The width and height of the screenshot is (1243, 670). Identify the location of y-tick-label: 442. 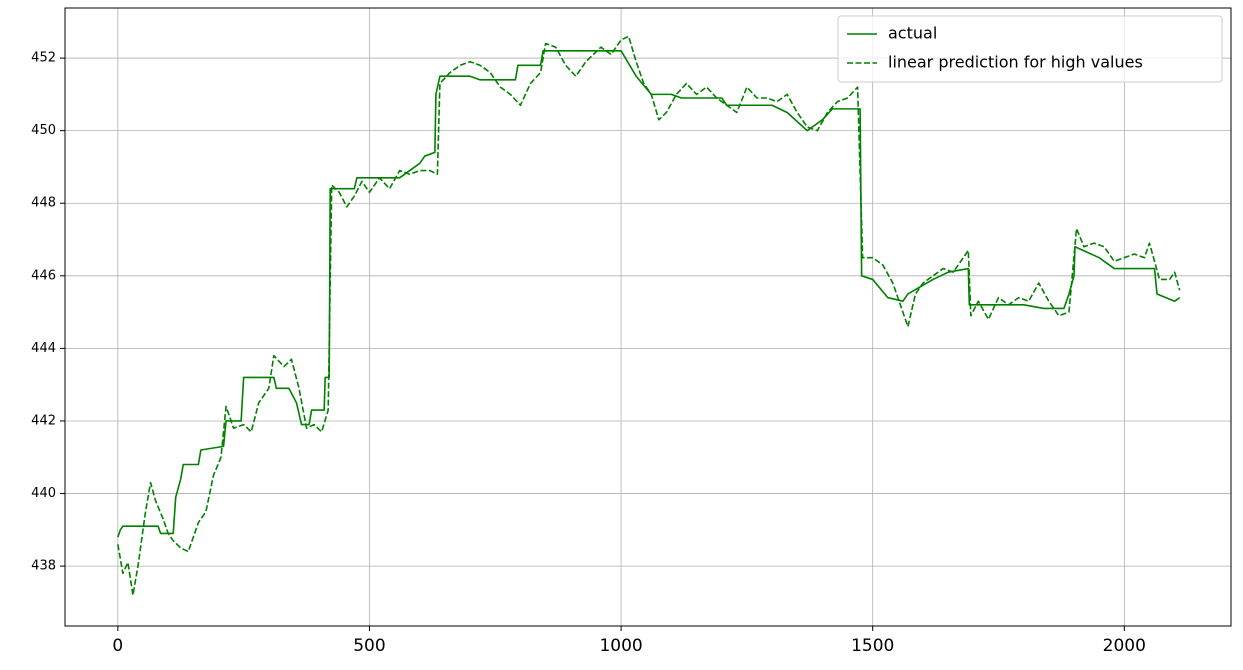
(43, 420).